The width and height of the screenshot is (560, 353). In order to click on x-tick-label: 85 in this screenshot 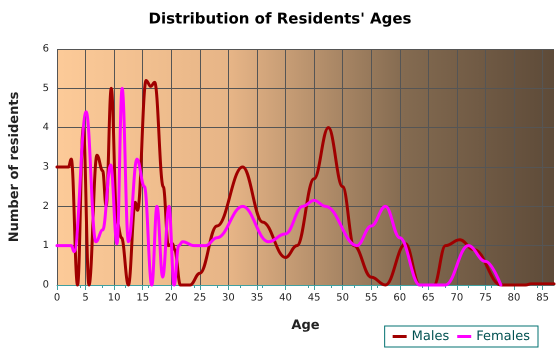, I will do `click(542, 298)`.